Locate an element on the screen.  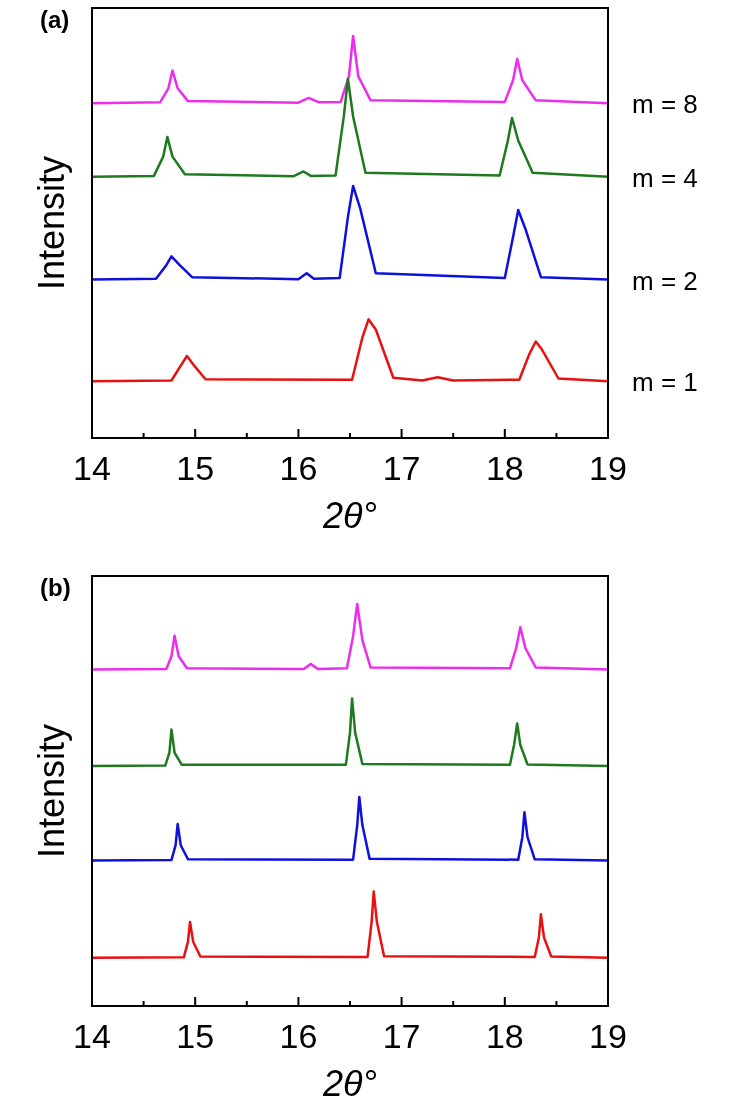
chart-title: (a) is located at coordinates (55, 19).